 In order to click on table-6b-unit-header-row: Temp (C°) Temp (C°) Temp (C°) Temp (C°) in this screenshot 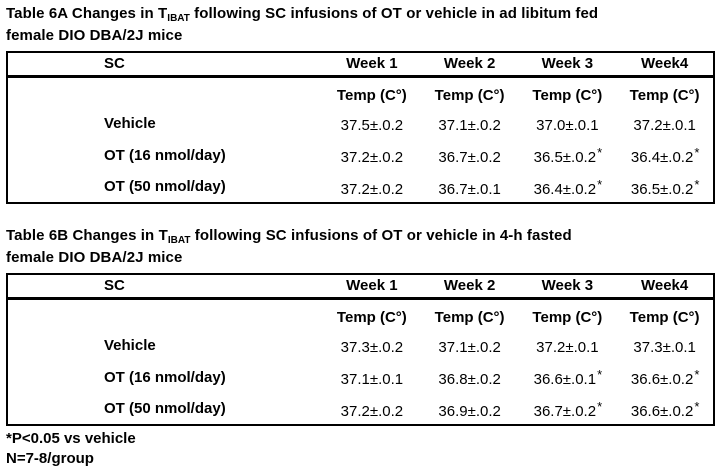, I will do `click(360, 313)`.